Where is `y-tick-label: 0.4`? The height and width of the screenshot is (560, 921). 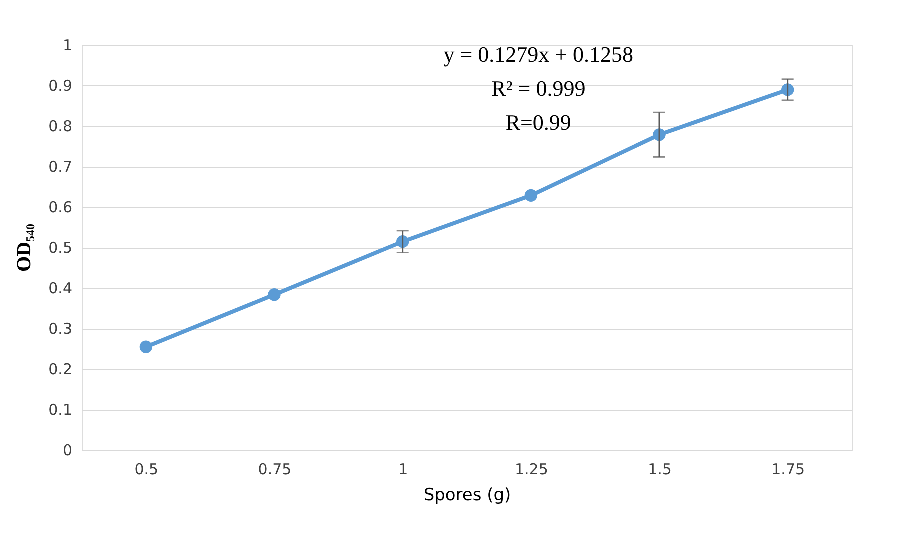 y-tick-label: 0.4 is located at coordinates (60, 289).